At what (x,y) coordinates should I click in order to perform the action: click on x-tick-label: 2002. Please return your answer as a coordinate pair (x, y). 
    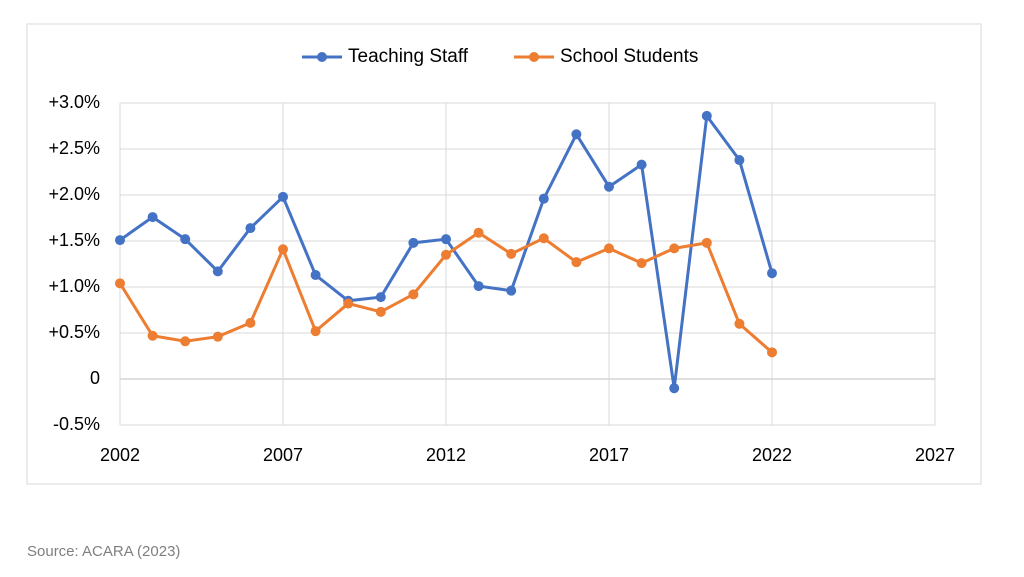
    Looking at the image, I should click on (120, 455).